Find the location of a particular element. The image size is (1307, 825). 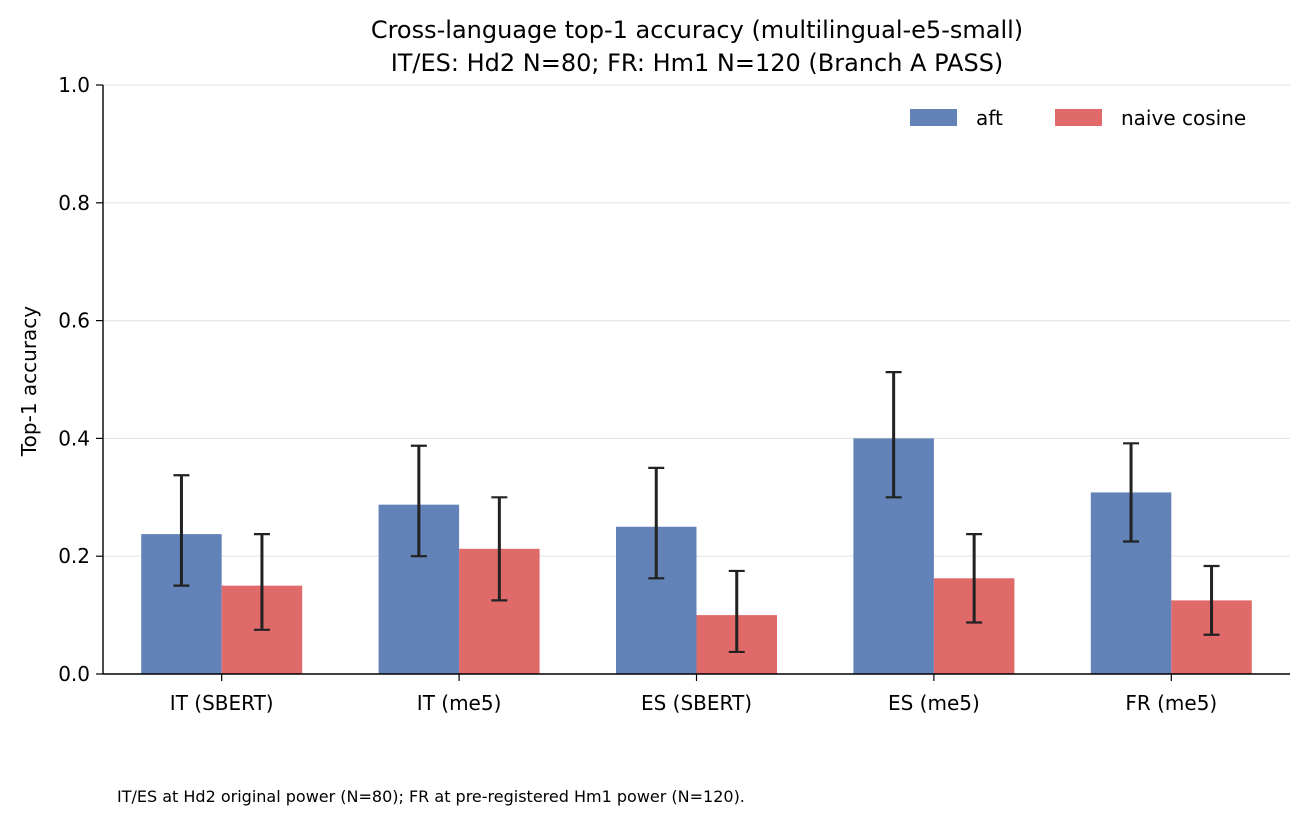

legend-swatch-naive-cosine is located at coordinates (1078, 117).